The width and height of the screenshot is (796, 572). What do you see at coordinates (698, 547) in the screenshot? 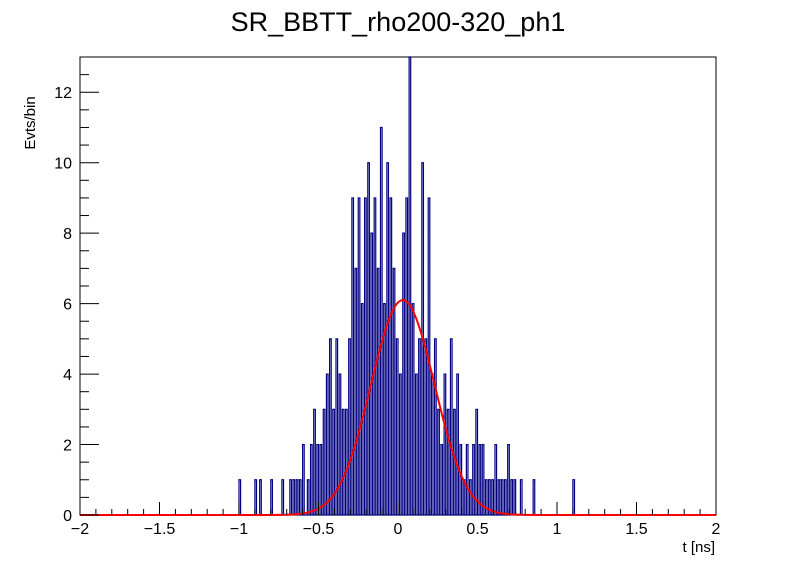
I see `x-axis-title: t [ns]` at bounding box center [698, 547].